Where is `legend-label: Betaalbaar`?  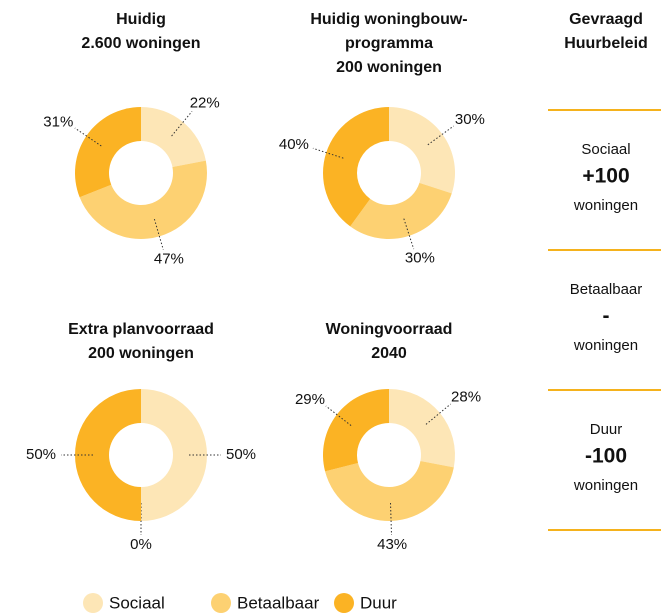 legend-label: Betaalbaar is located at coordinates (278, 602).